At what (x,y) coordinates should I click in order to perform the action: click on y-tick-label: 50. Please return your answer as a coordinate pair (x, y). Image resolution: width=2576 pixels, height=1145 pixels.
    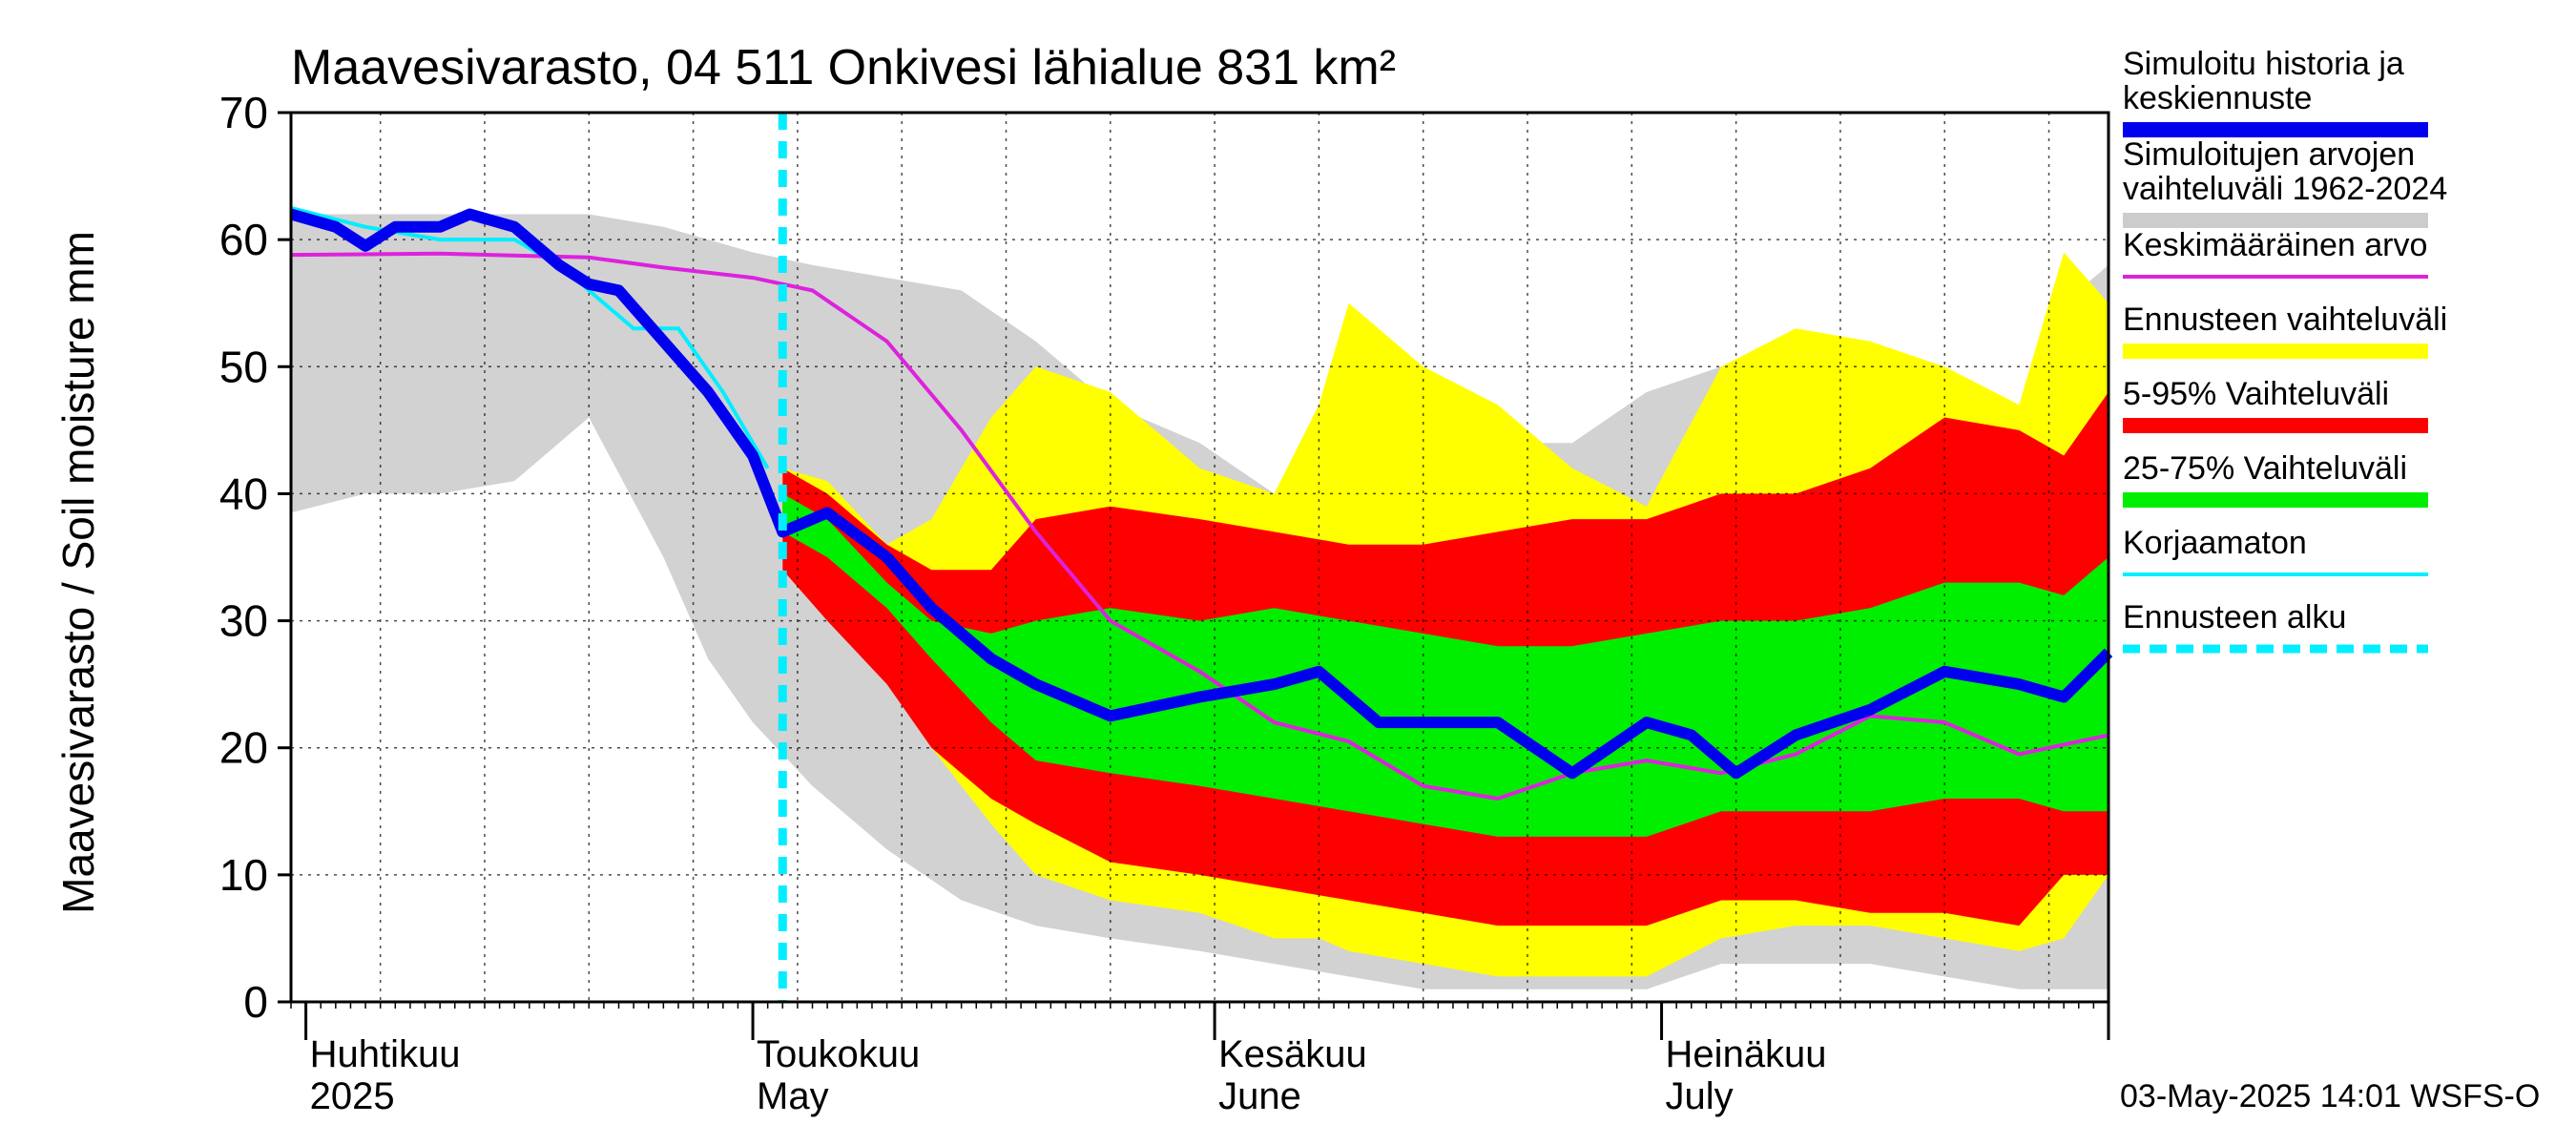
    Looking at the image, I should click on (243, 366).